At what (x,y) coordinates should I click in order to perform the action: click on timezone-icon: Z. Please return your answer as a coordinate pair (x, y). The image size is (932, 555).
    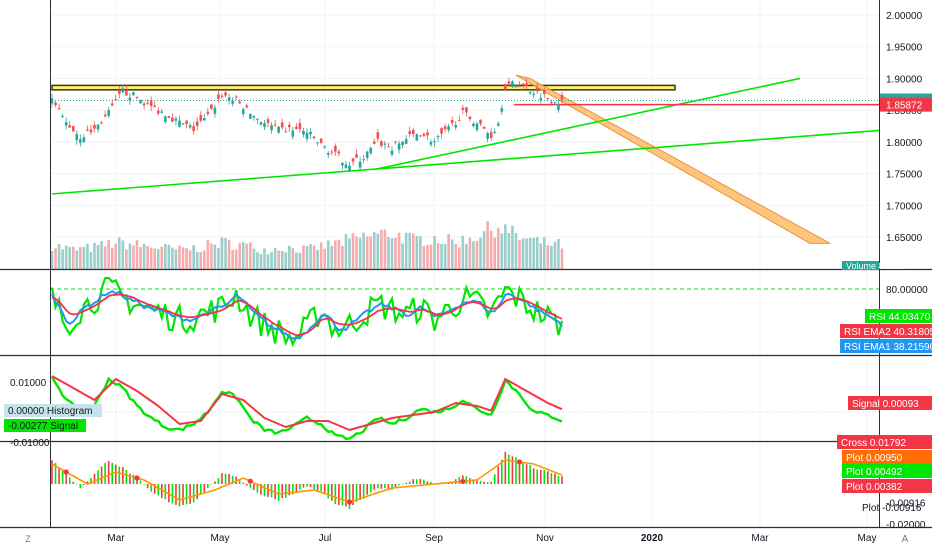
    Looking at the image, I should click on (28, 539).